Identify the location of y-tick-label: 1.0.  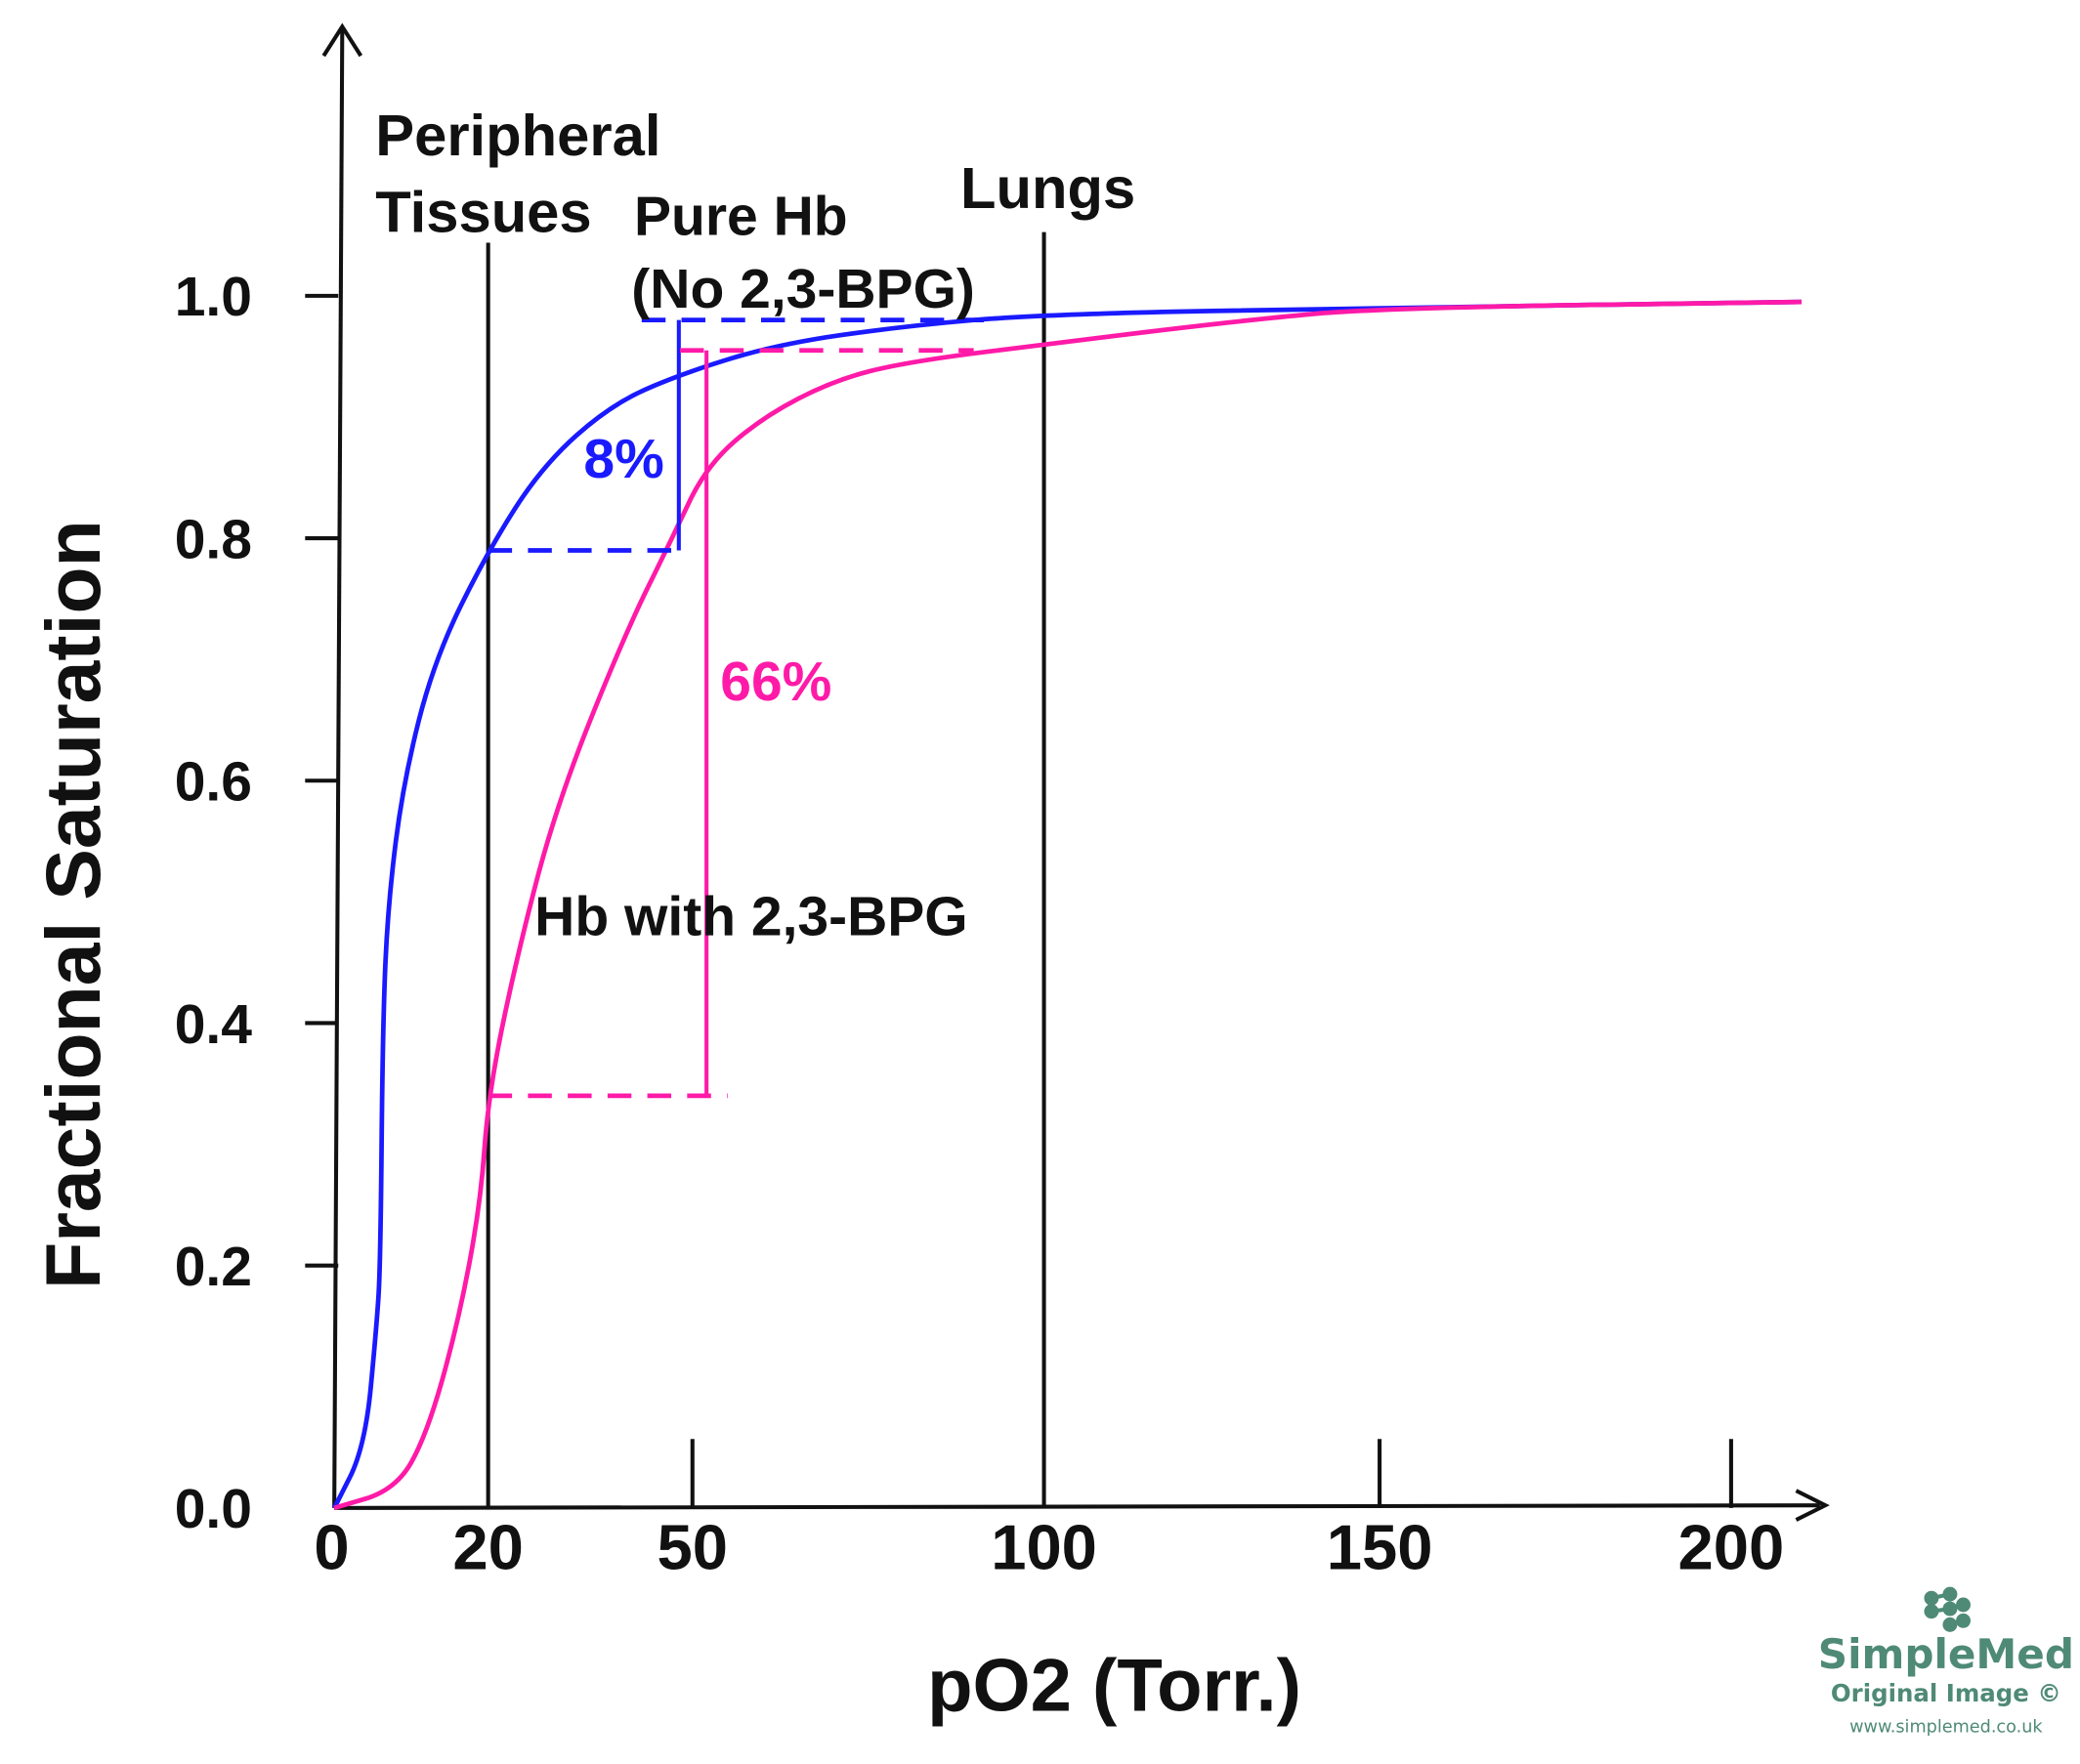
(213, 297).